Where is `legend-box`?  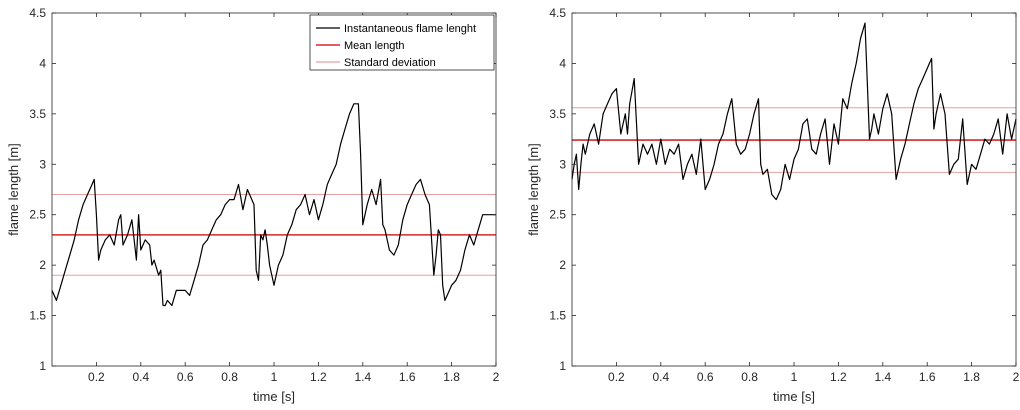
legend-box is located at coordinates (402, 42).